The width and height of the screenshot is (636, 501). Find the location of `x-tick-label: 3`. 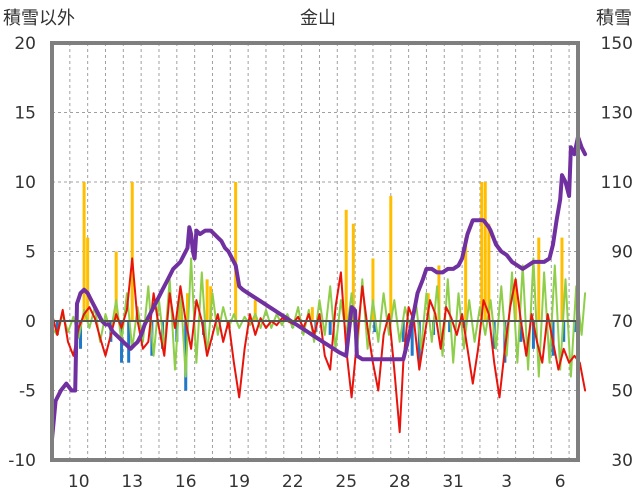

x-tick-label: 3 is located at coordinates (506, 482).